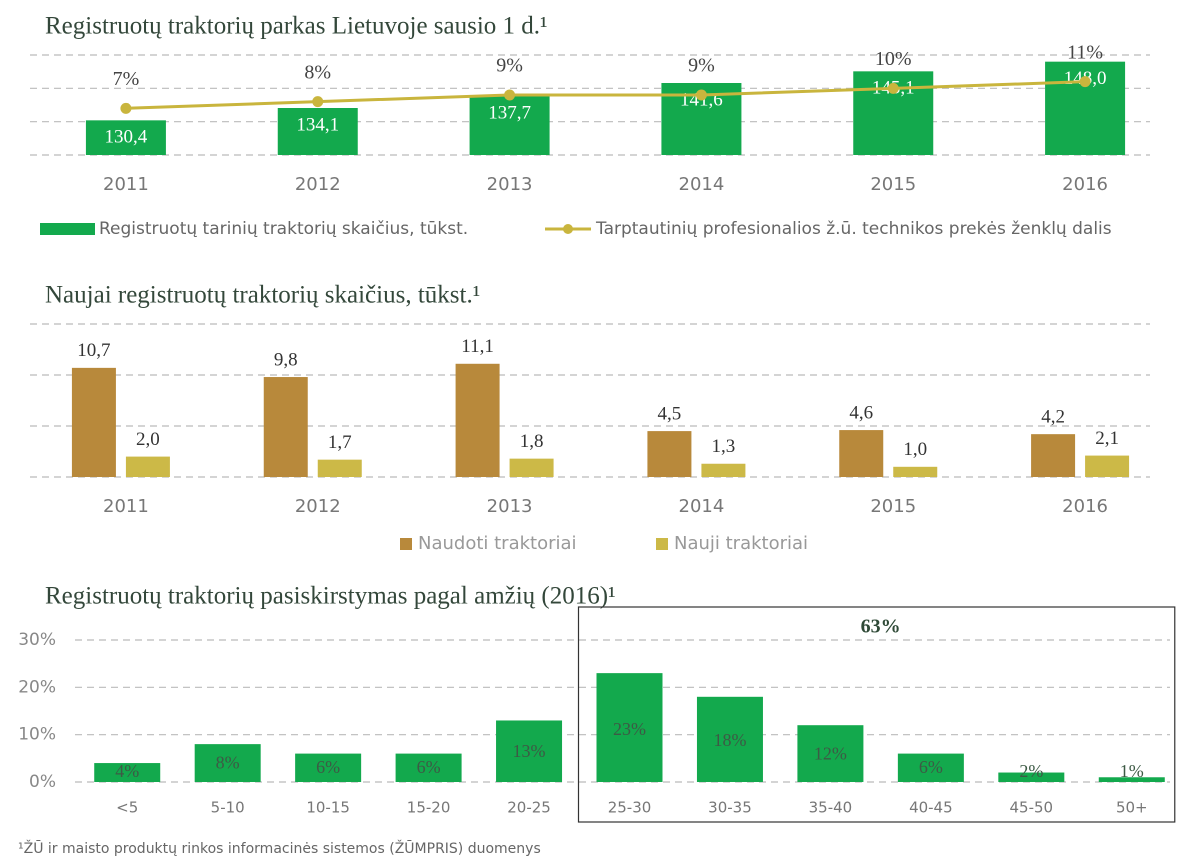 The width and height of the screenshot is (1181, 861). Describe the element at coordinates (630, 808) in the screenshot. I see `x-tick-label: 25-30` at that location.